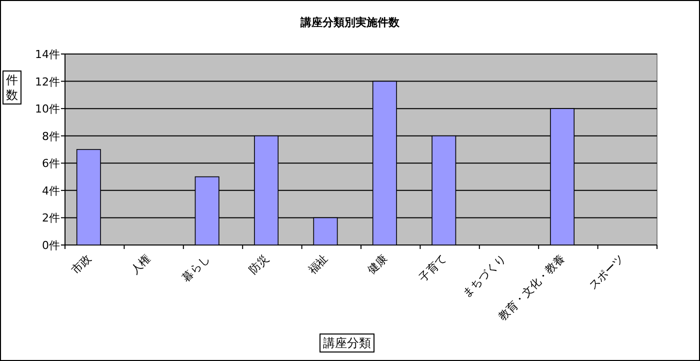 Image resolution: width=700 pixels, height=361 pixels. I want to click on x-tick-label: 健康, so click(377, 264).